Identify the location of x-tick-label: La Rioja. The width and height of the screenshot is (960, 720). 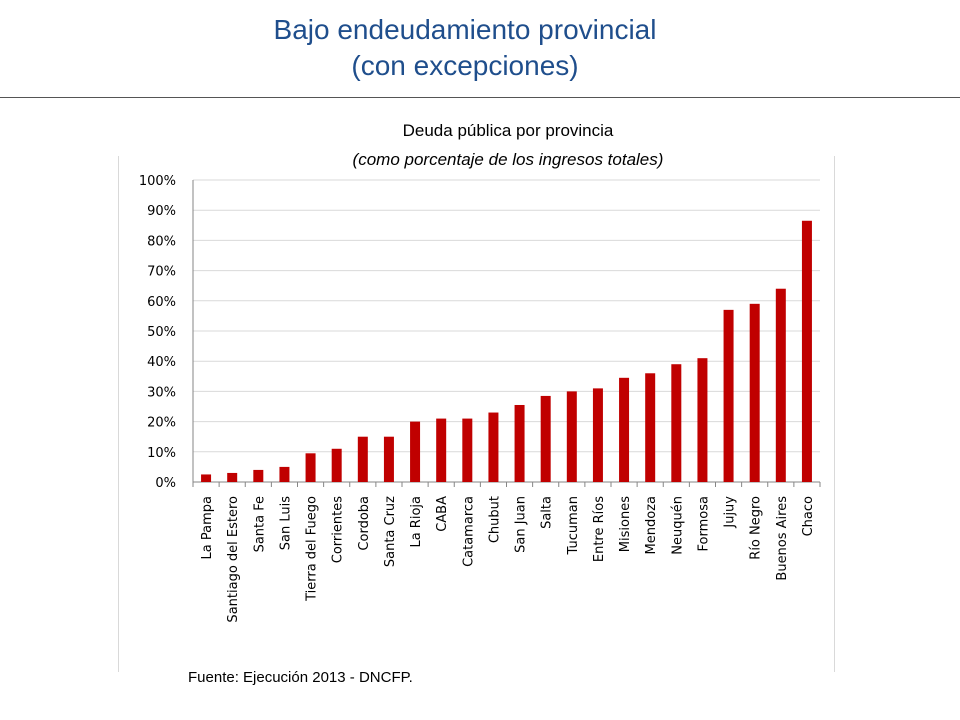
(416, 522).